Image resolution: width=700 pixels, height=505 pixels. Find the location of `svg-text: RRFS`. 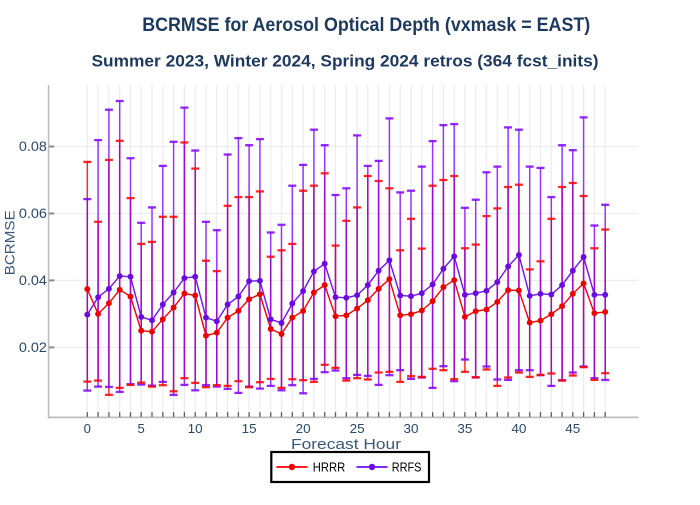

svg-text: RRFS is located at coordinates (407, 468).